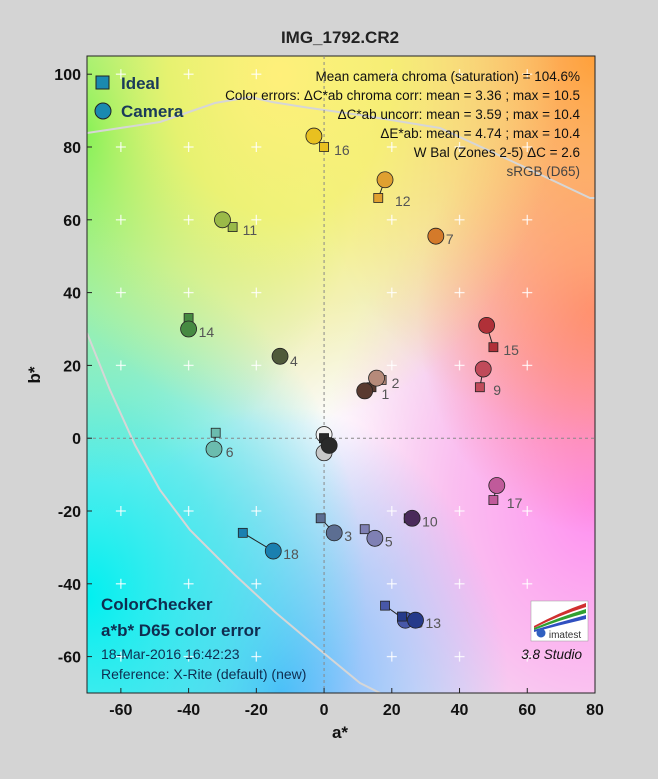  I want to click on stat-white-balance: W Bal (Zones 2-5) ΔC = 2.6, so click(497, 152).